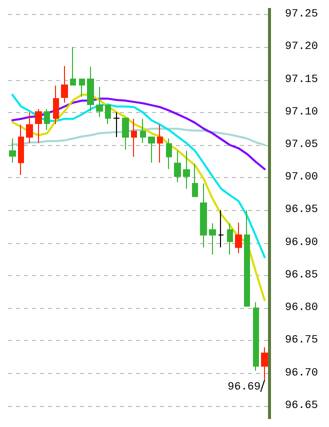 Image resolution: width=329 pixels, height=427 pixels. What do you see at coordinates (244, 387) in the screenshot?
I see `annotation: 96.69` at bounding box center [244, 387].